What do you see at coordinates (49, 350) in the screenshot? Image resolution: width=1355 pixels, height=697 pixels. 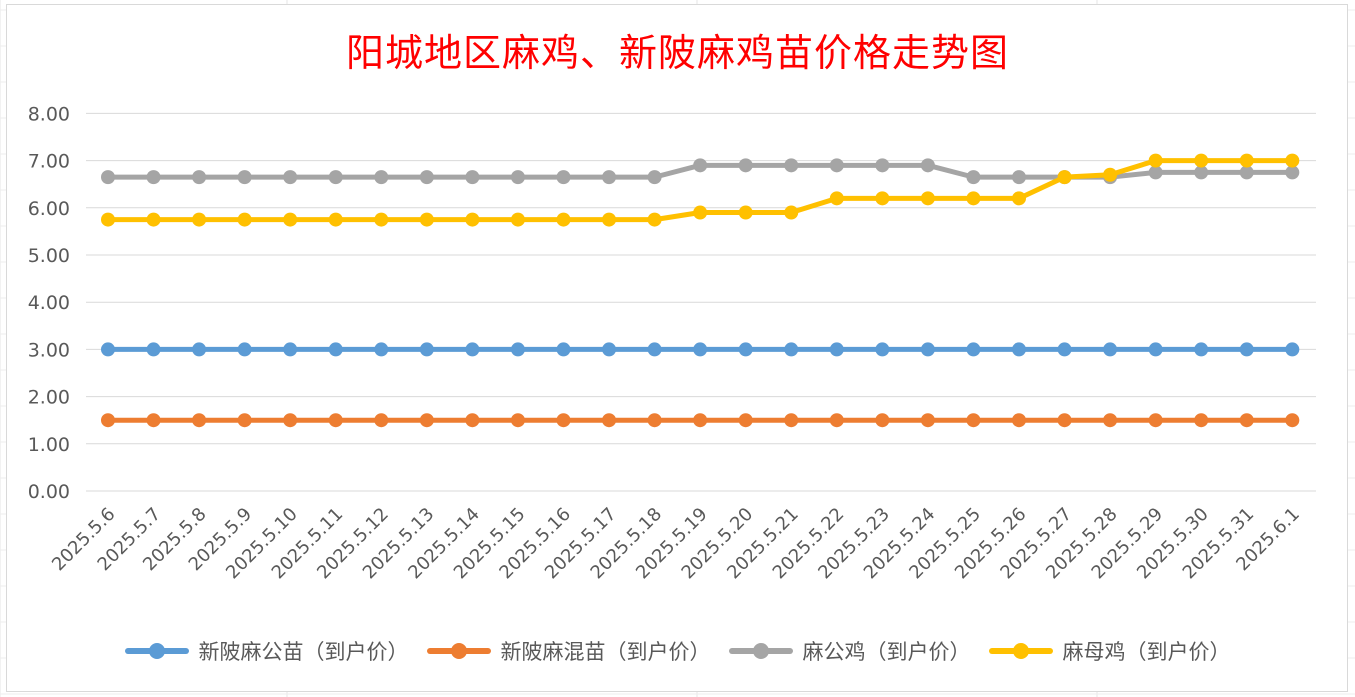 I see `y-tick-label: 3.00` at bounding box center [49, 350].